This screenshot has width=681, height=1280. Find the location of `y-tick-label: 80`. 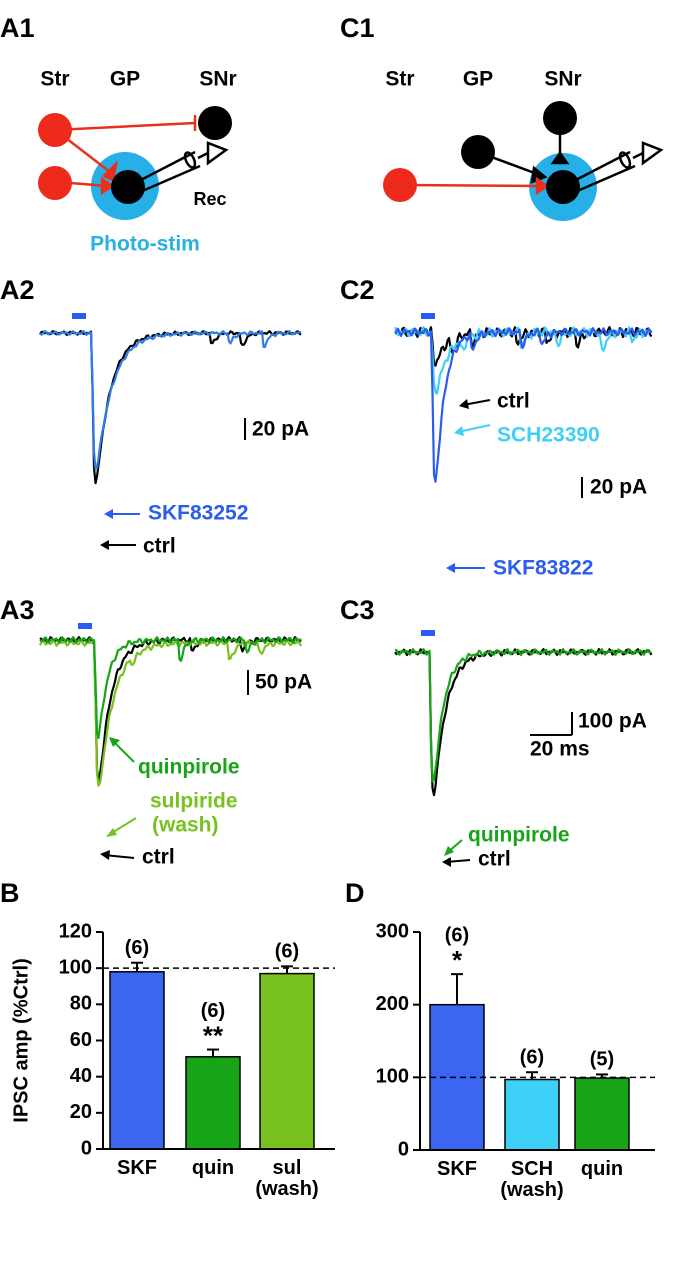

y-tick-label: 80 is located at coordinates (81, 1004).